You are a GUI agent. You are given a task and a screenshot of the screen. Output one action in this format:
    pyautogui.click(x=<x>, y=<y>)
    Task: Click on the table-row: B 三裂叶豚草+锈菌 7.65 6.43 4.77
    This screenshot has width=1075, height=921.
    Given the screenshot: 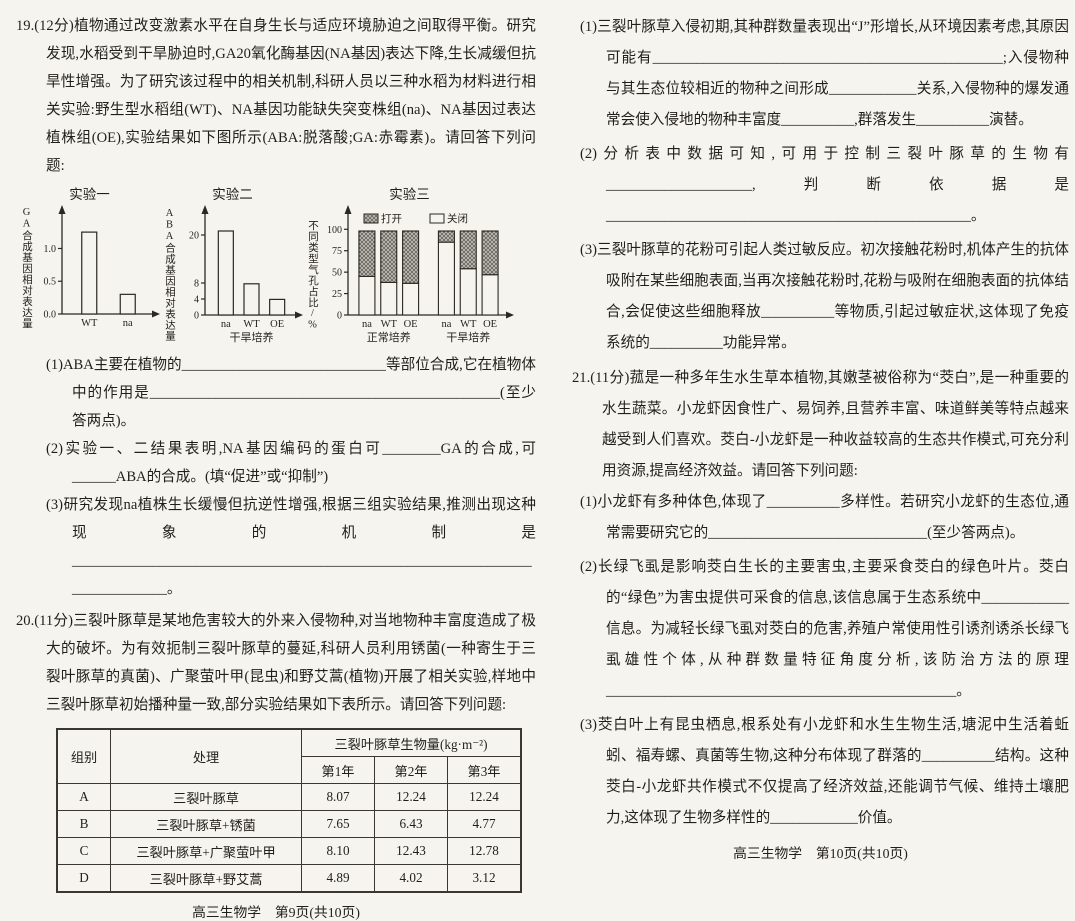 What is the action you would take?
    pyautogui.click(x=289, y=824)
    